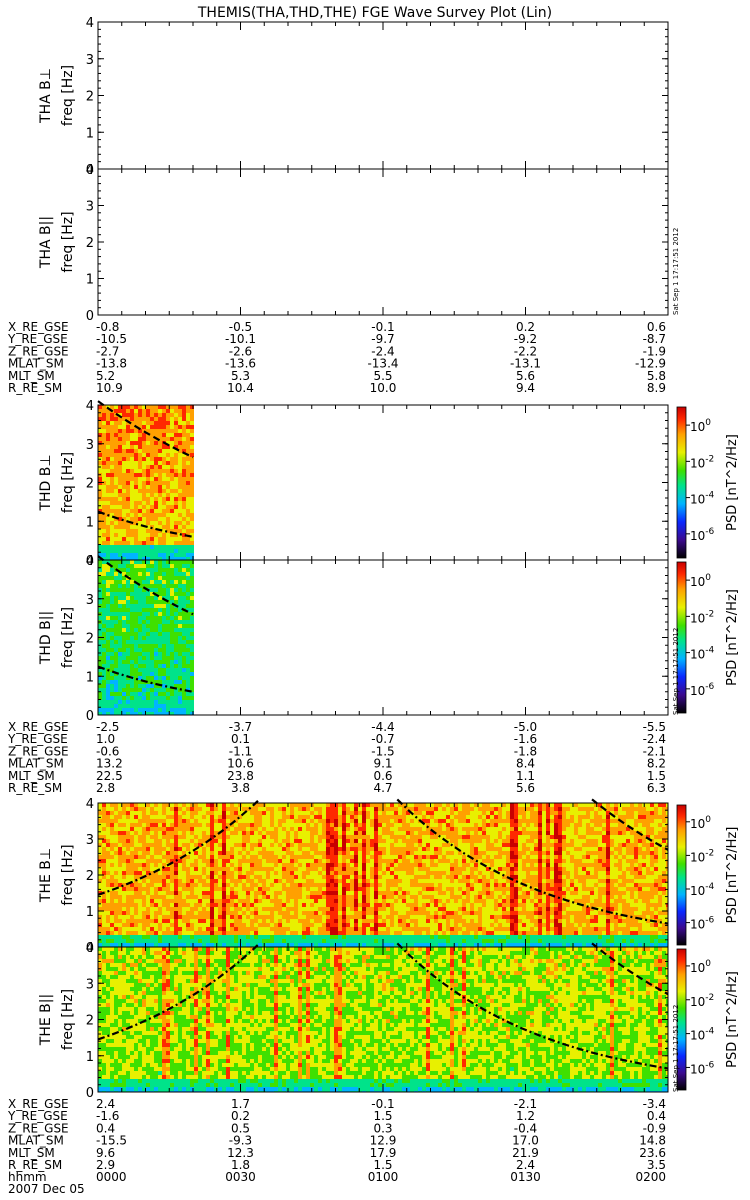 The image size is (750, 1200). What do you see at coordinates (68, 637) in the screenshot?
I see `y-axis-label: freq [Hz]` at bounding box center [68, 637].